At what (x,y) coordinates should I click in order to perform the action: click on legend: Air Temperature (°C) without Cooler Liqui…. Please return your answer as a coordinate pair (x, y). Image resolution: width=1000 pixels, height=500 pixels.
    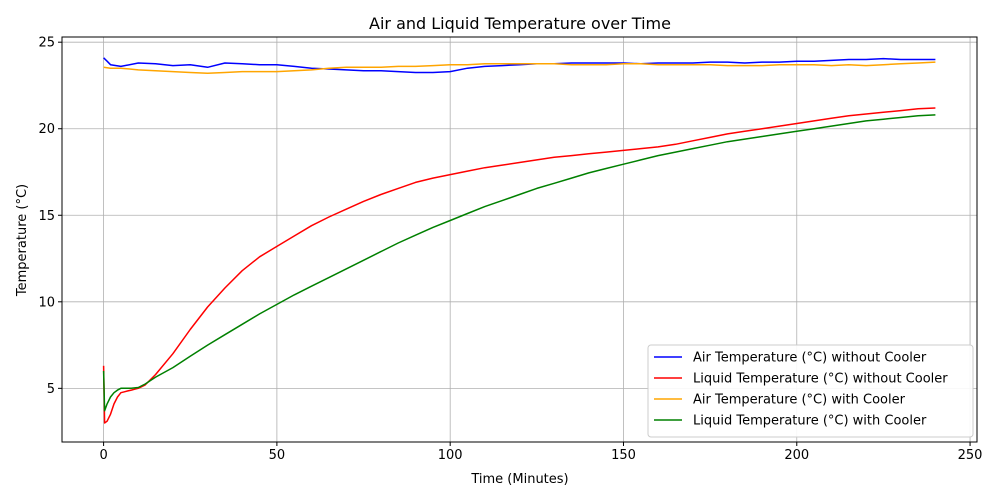
    Looking at the image, I should click on (810, 391).